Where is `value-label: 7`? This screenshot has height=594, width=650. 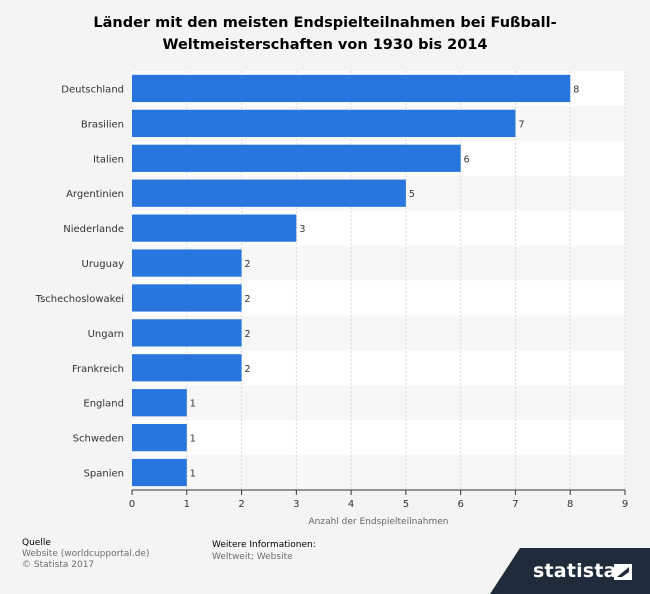
value-label: 7 is located at coordinates (521, 124).